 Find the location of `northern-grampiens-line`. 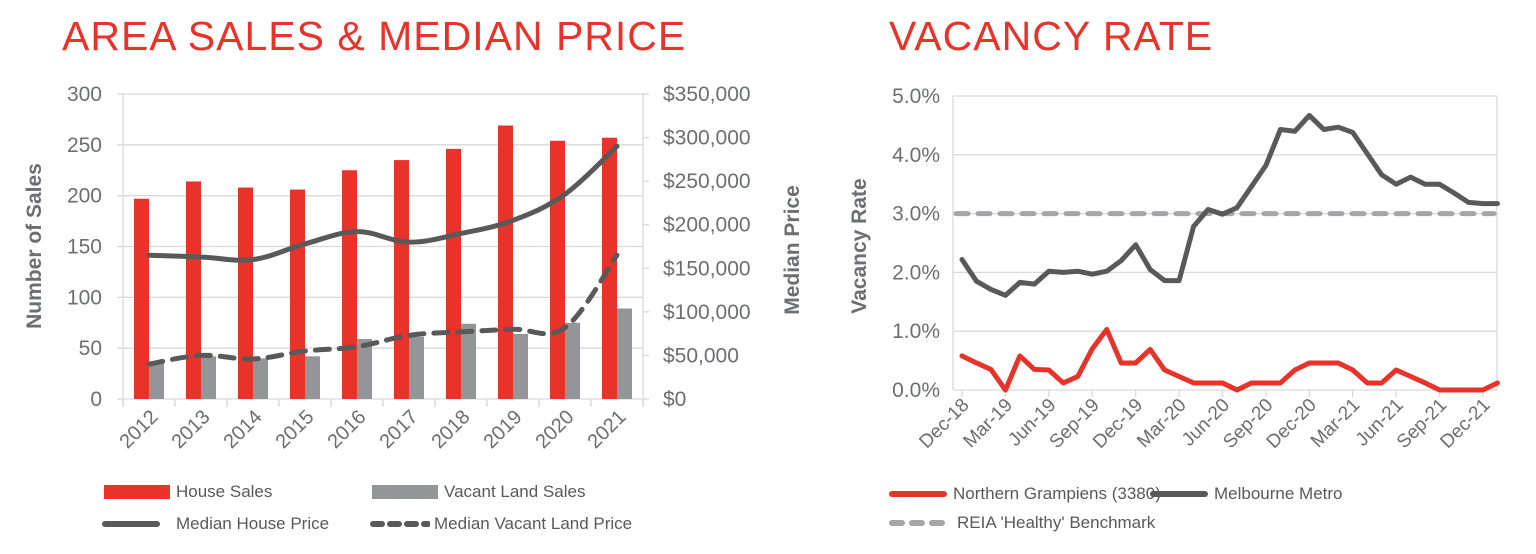

northern-grampiens-line is located at coordinates (1229, 359).